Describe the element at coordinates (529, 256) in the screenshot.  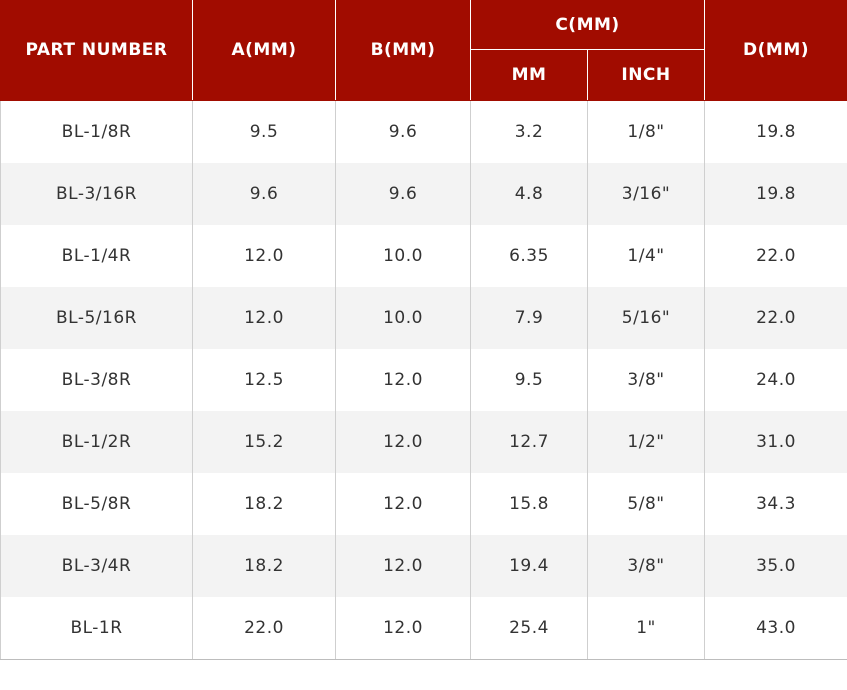
I see `cell-c-mm: 6.35` at that location.